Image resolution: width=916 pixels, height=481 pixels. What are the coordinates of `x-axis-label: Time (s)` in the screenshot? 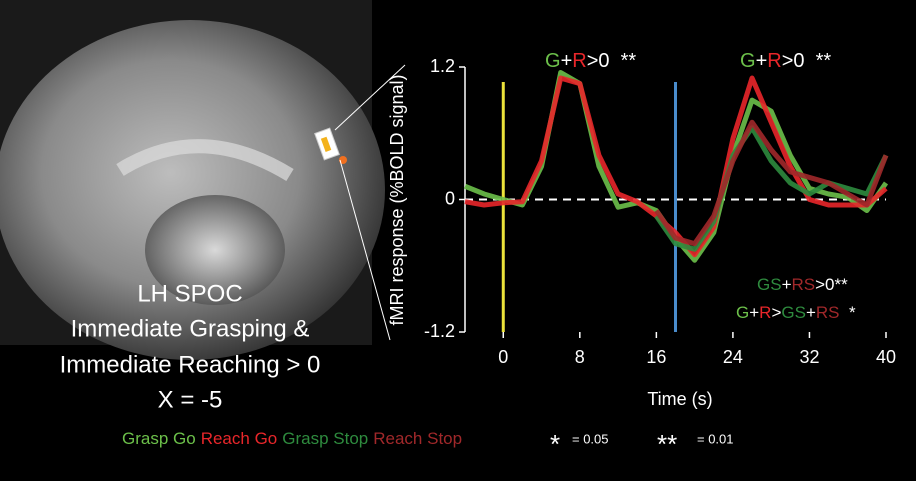 It's located at (679, 399).